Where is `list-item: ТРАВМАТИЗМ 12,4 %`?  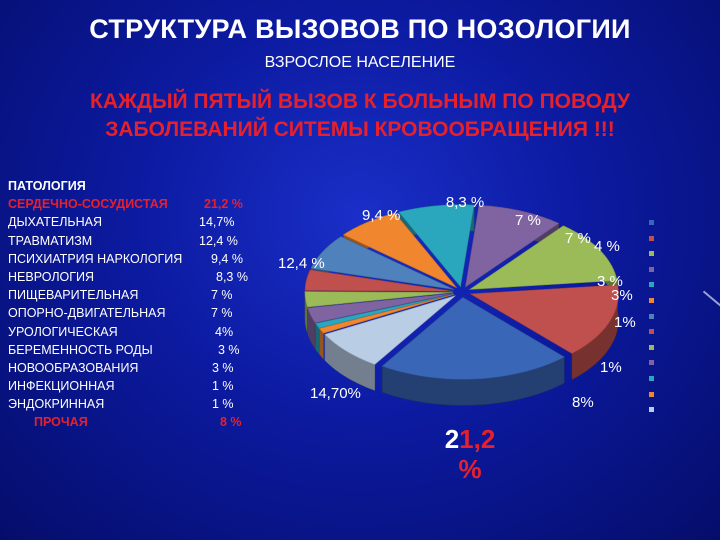
list-item: ТРАВМАТИЗМ 12,4 % is located at coordinates (143, 241).